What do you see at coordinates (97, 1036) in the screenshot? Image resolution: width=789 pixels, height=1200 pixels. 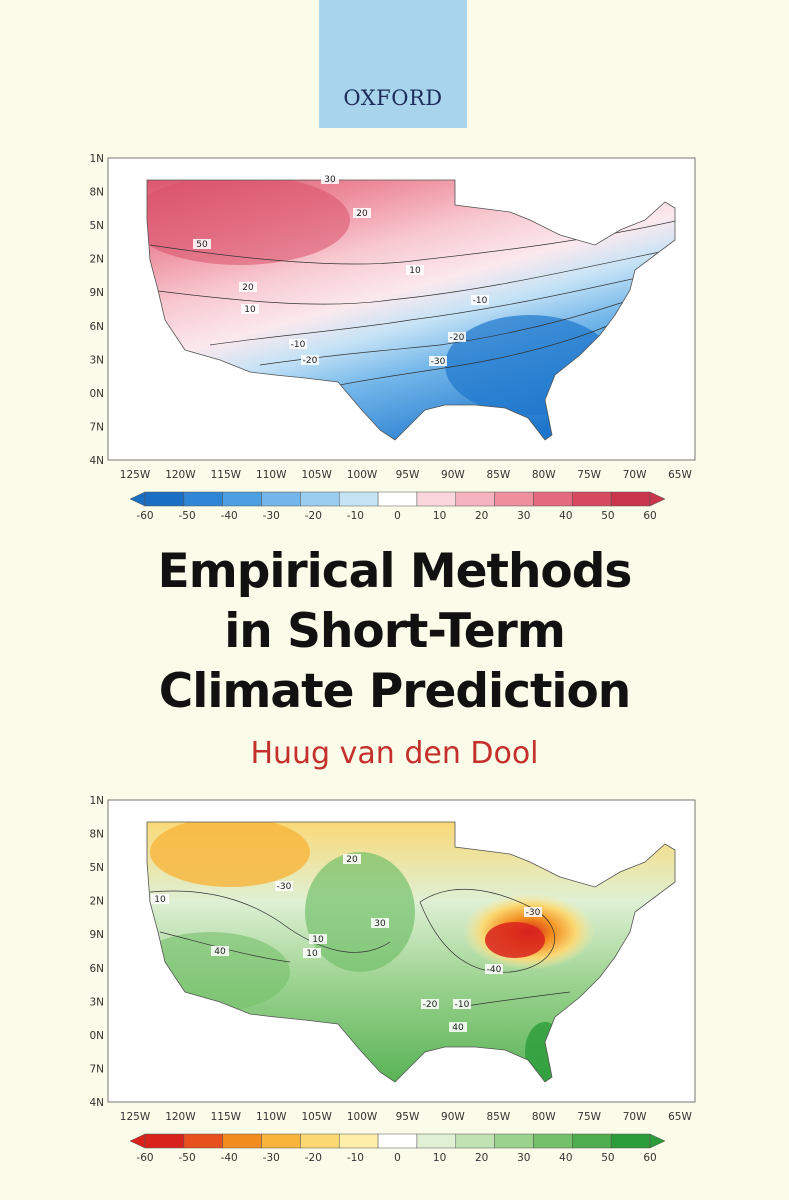 I see `latitude-label: 30N` at bounding box center [97, 1036].